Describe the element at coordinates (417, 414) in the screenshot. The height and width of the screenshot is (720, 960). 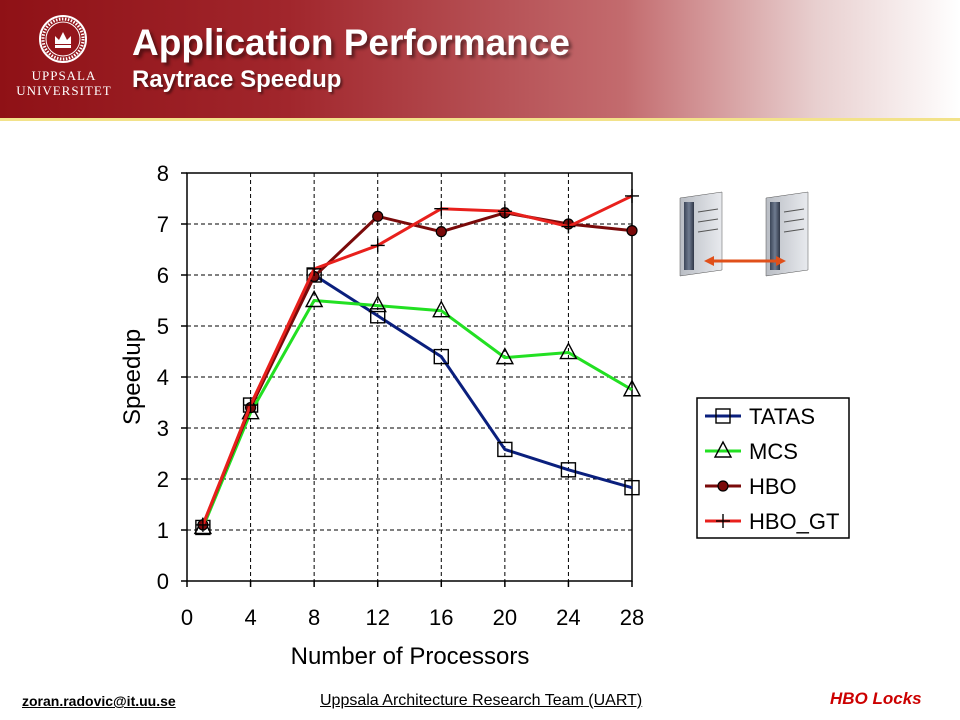
I see `series-line-mcs` at that location.